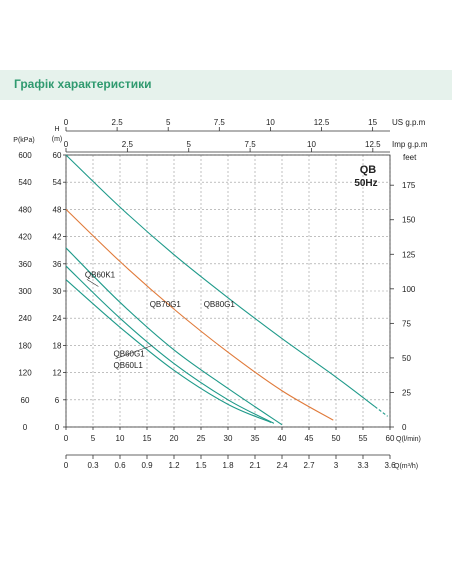  What do you see at coordinates (66, 144) in the screenshot?
I see `tick-label-imp: 0` at bounding box center [66, 144].